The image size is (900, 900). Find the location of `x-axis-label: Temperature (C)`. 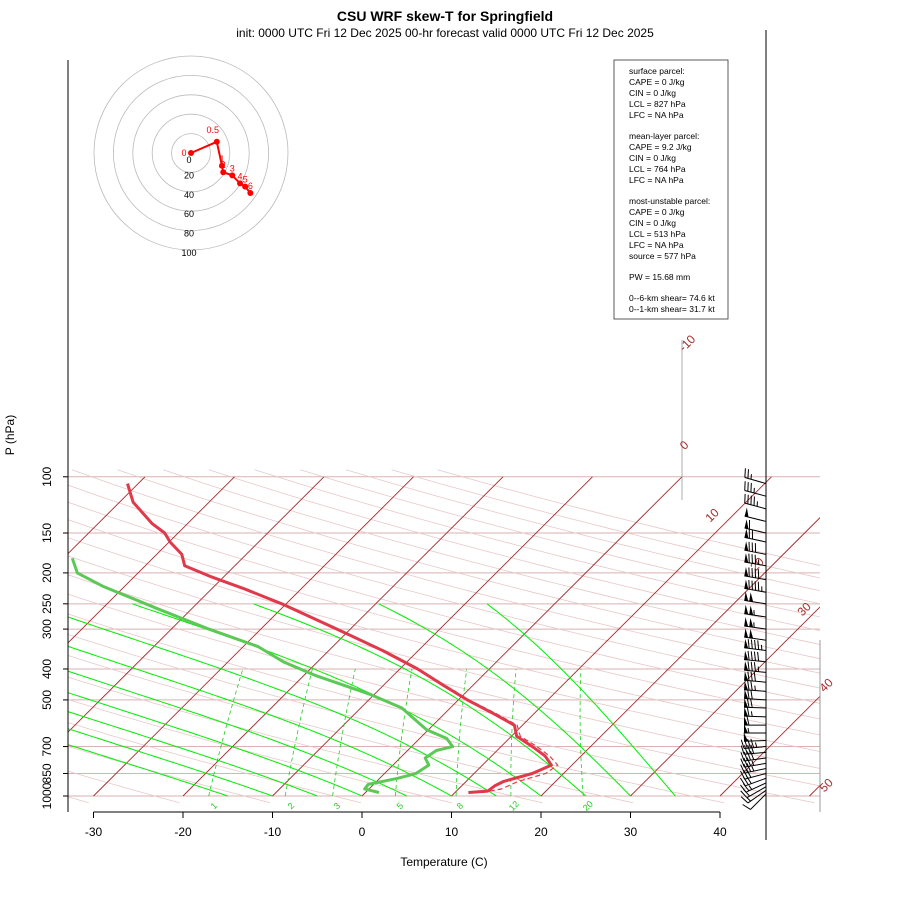

x-axis-label: Temperature (C) is located at coordinates (443, 862).